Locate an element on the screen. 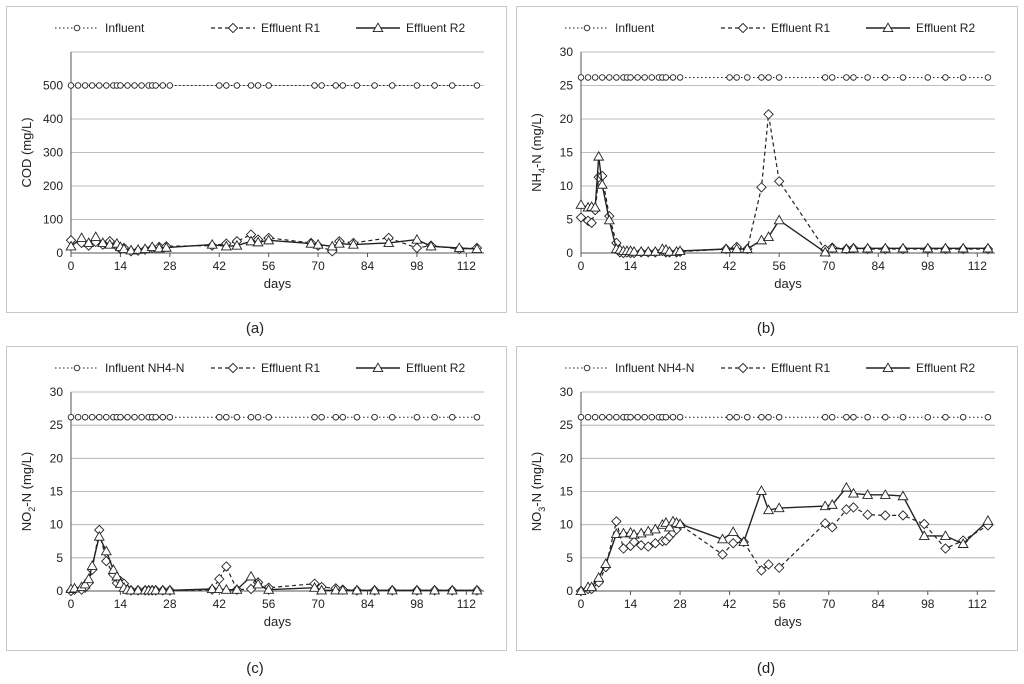  series-line is located at coordinates (784, 184).